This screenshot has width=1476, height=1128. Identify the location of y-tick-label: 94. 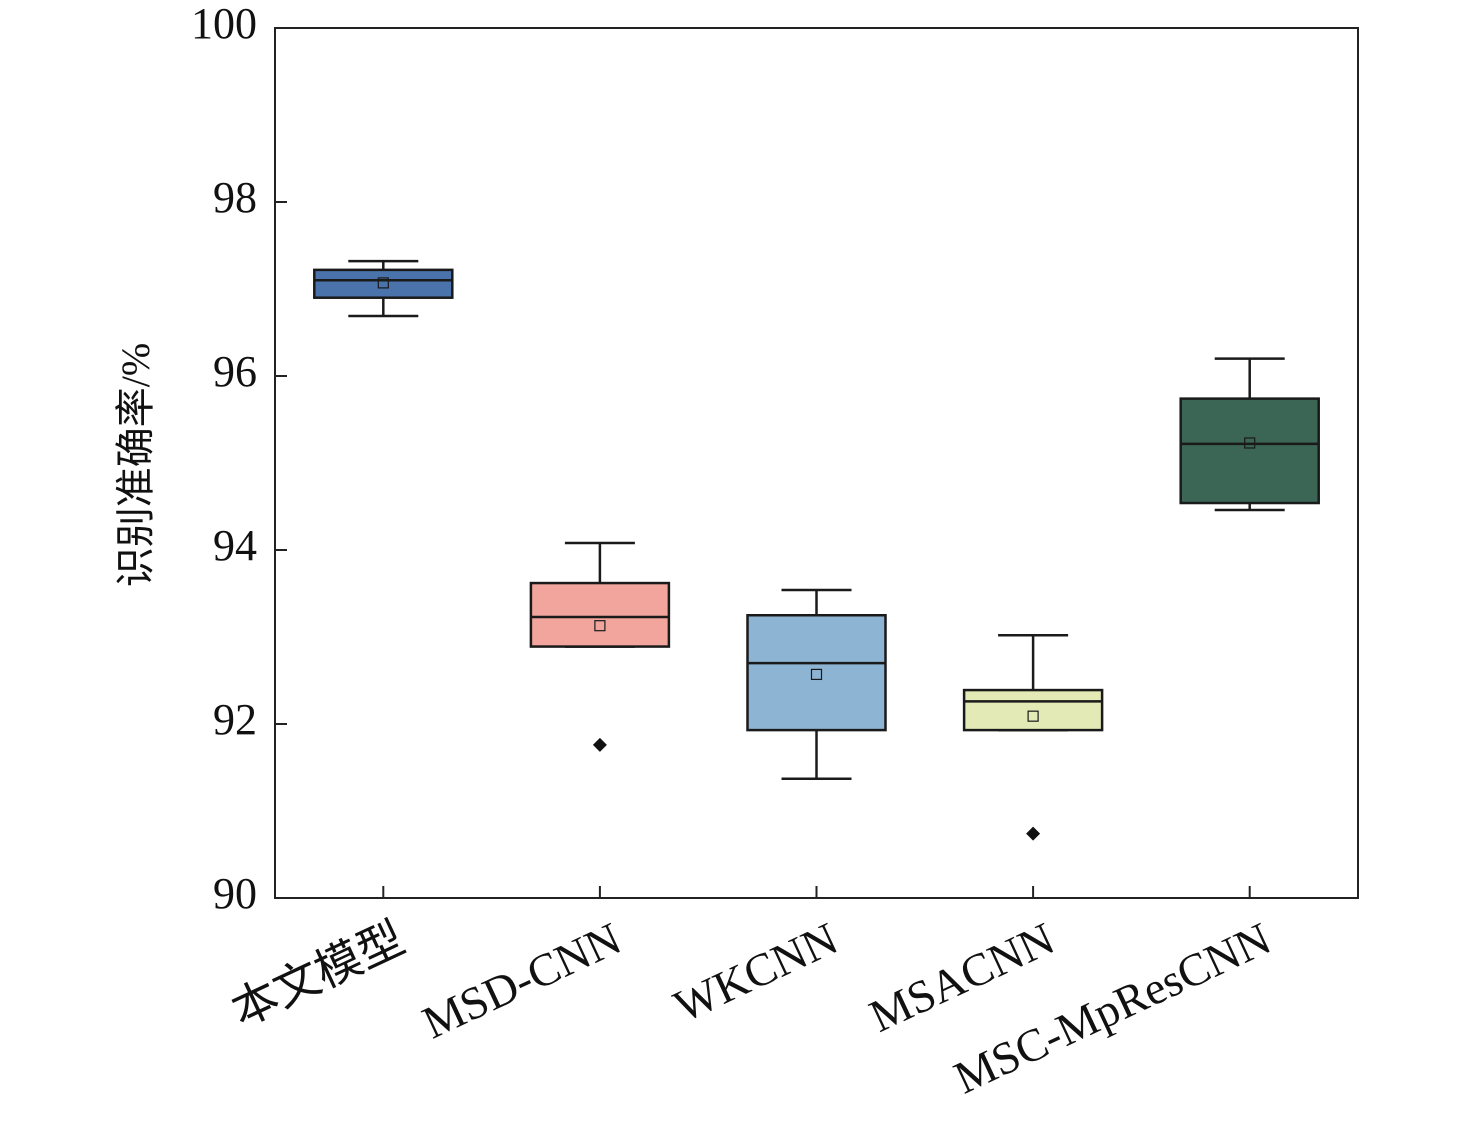
(235, 545).